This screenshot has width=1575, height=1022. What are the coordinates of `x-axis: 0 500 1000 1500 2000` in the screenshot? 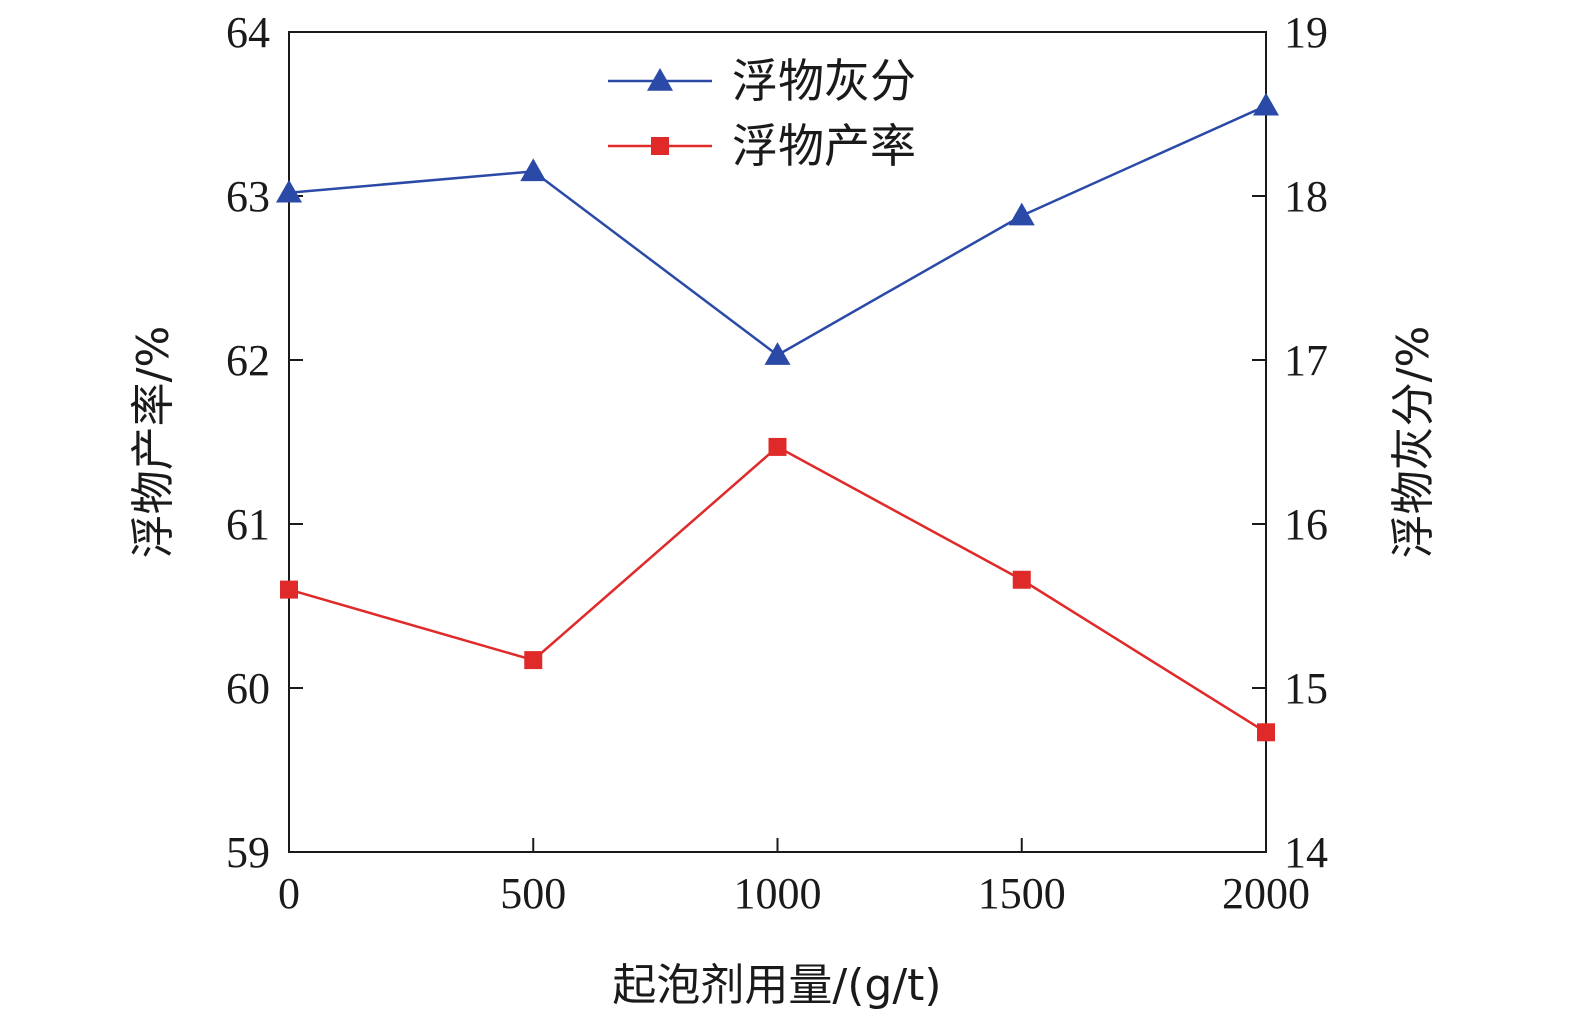 It's located at (794, 878).